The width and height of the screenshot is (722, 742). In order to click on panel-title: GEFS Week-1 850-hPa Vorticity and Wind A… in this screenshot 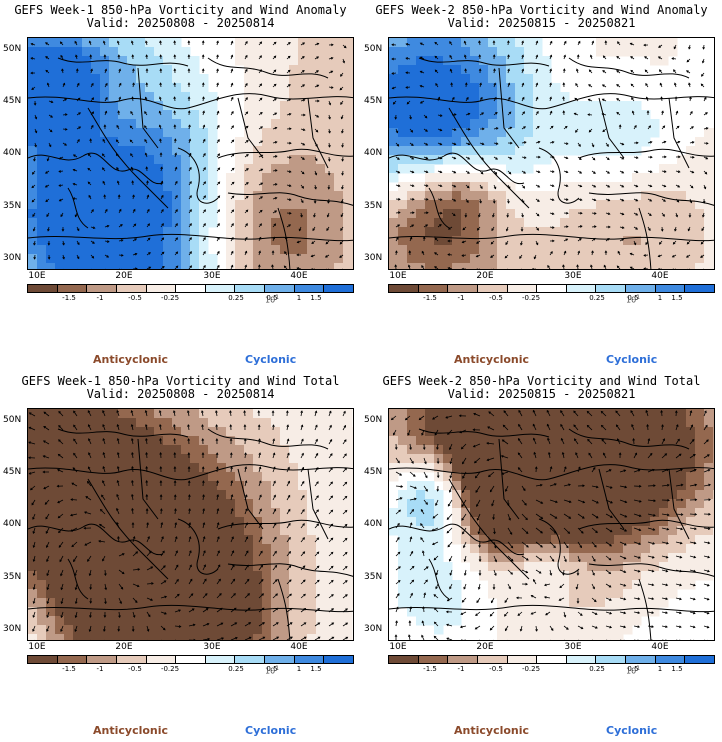, I will do `click(180, 10)`.